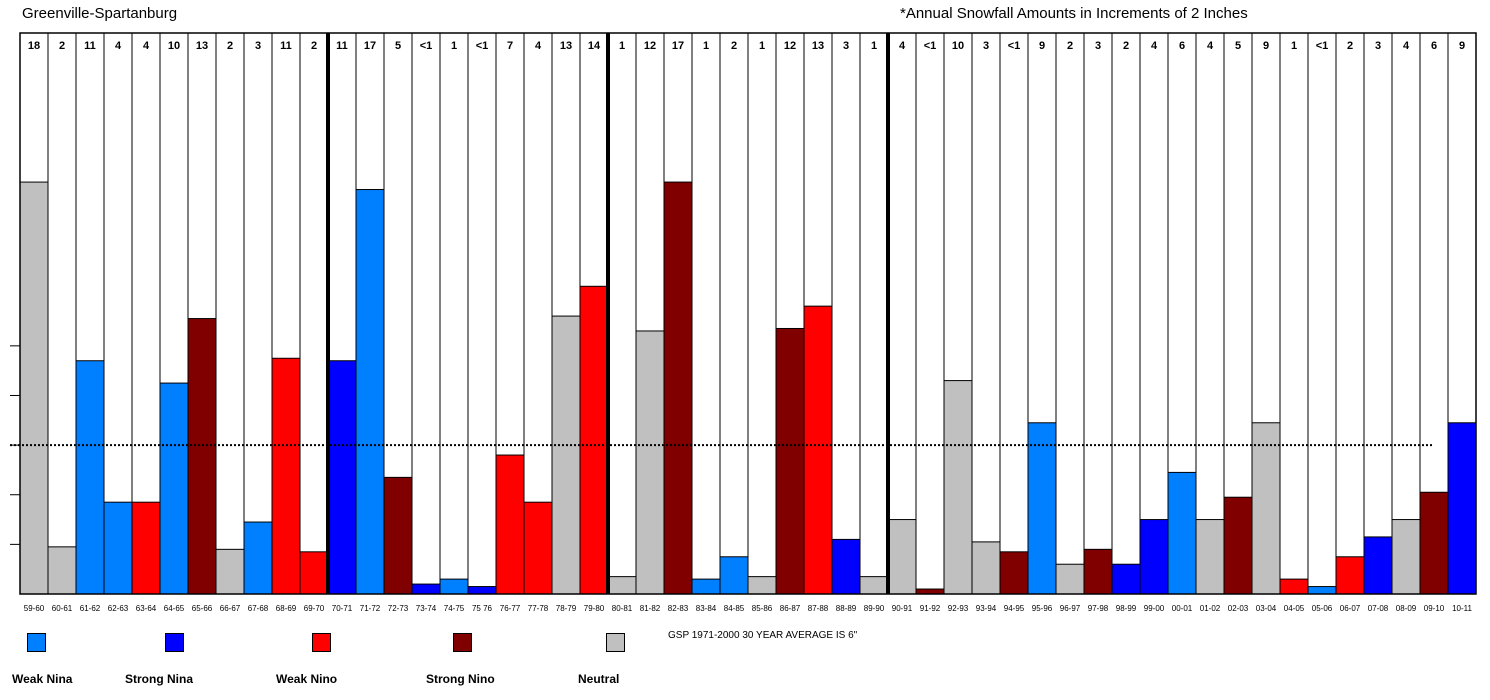  I want to click on legend-label-strong-nina: Strong Nina, so click(159, 679).